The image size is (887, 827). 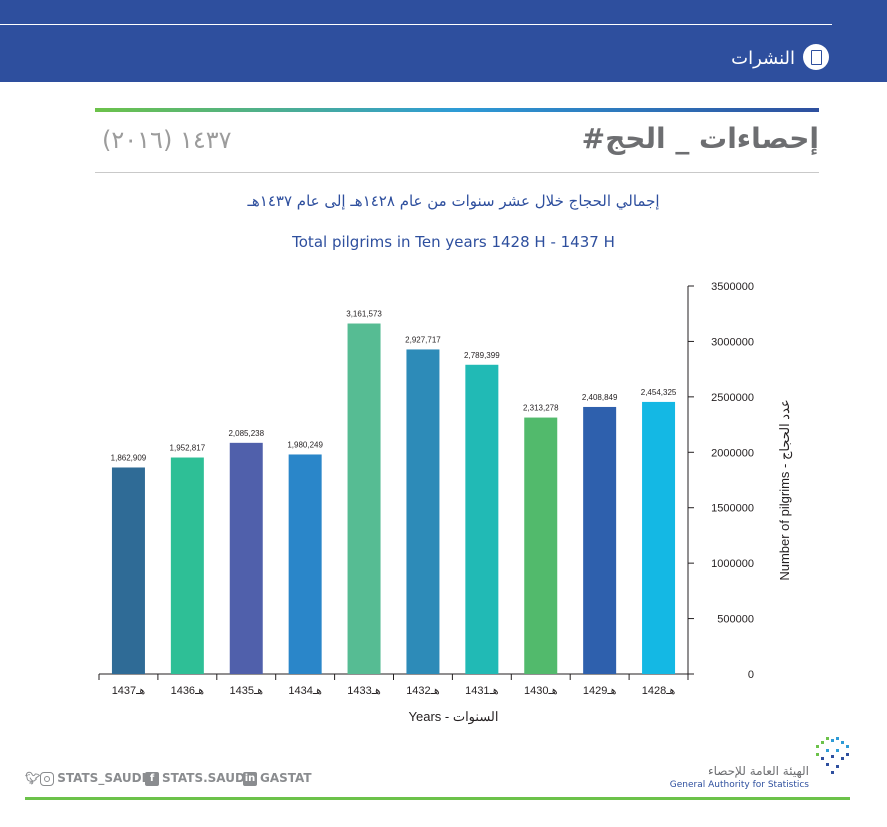 I want to click on twitter-icon: 🐦︎, so click(x=33, y=778).